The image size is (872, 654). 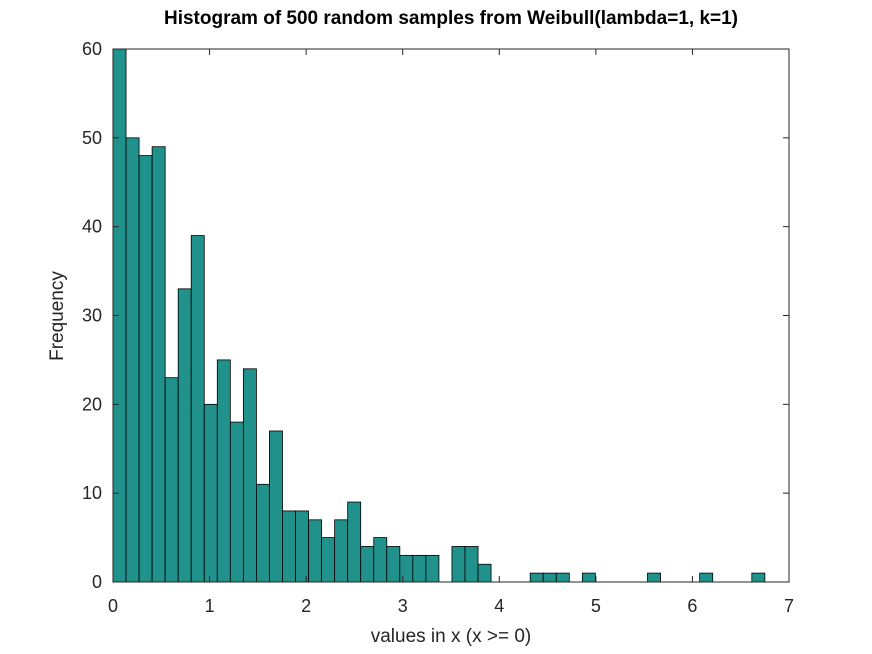 What do you see at coordinates (499, 606) in the screenshot?
I see `x-tick-label: 4` at bounding box center [499, 606].